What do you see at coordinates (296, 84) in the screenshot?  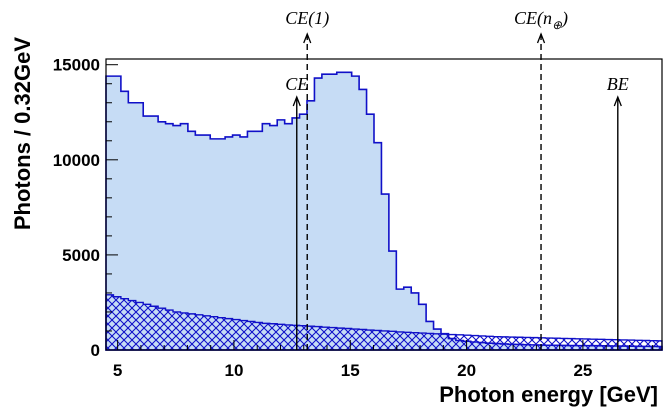 I see `annotation-2-label: CE` at bounding box center [296, 84].